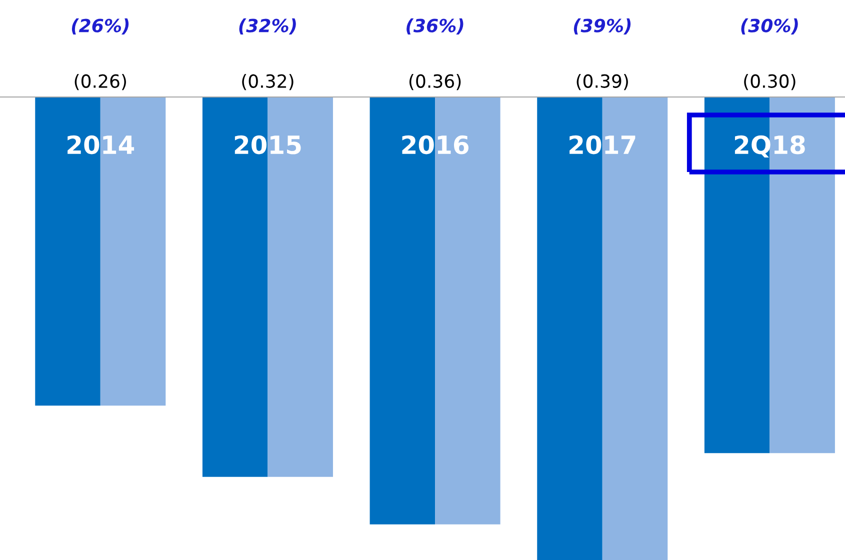 Image resolution: width=845 pixels, height=560 pixels. Describe the element at coordinates (769, 26) in the screenshot. I see `data-label: (30%)` at that location.